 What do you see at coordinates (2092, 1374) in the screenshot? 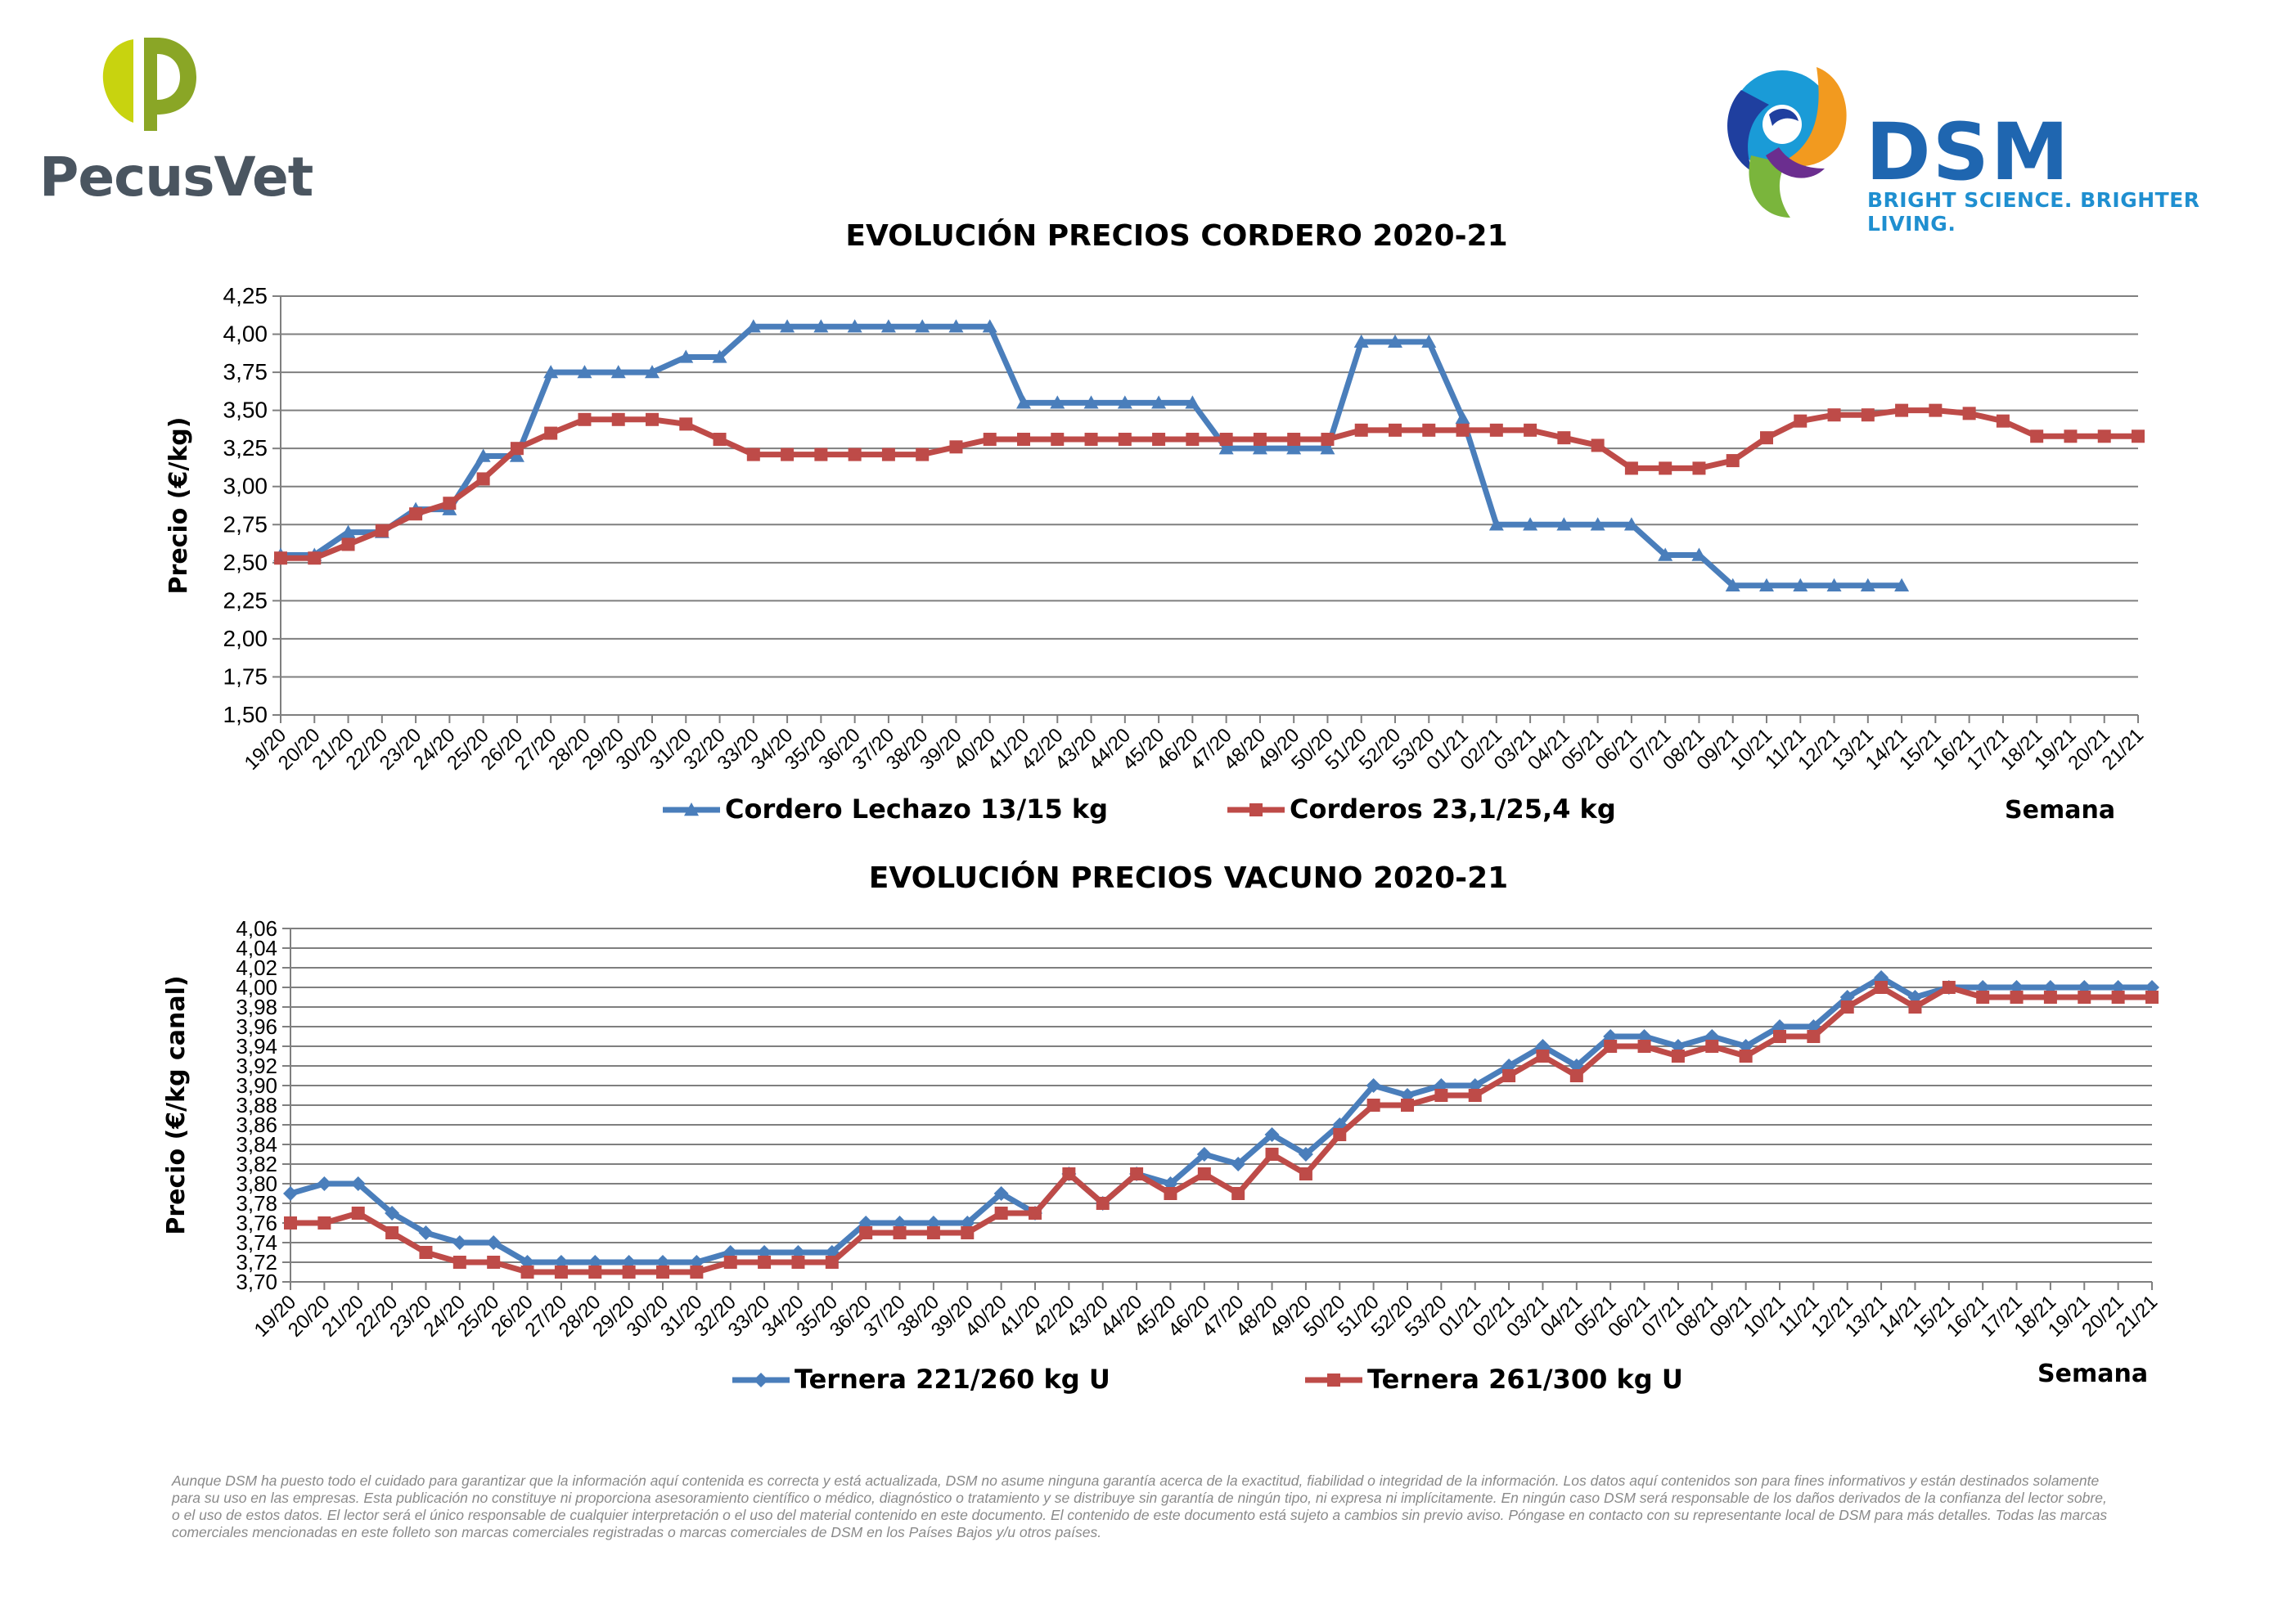
I see `x-axis-label: Semana` at bounding box center [2092, 1374].